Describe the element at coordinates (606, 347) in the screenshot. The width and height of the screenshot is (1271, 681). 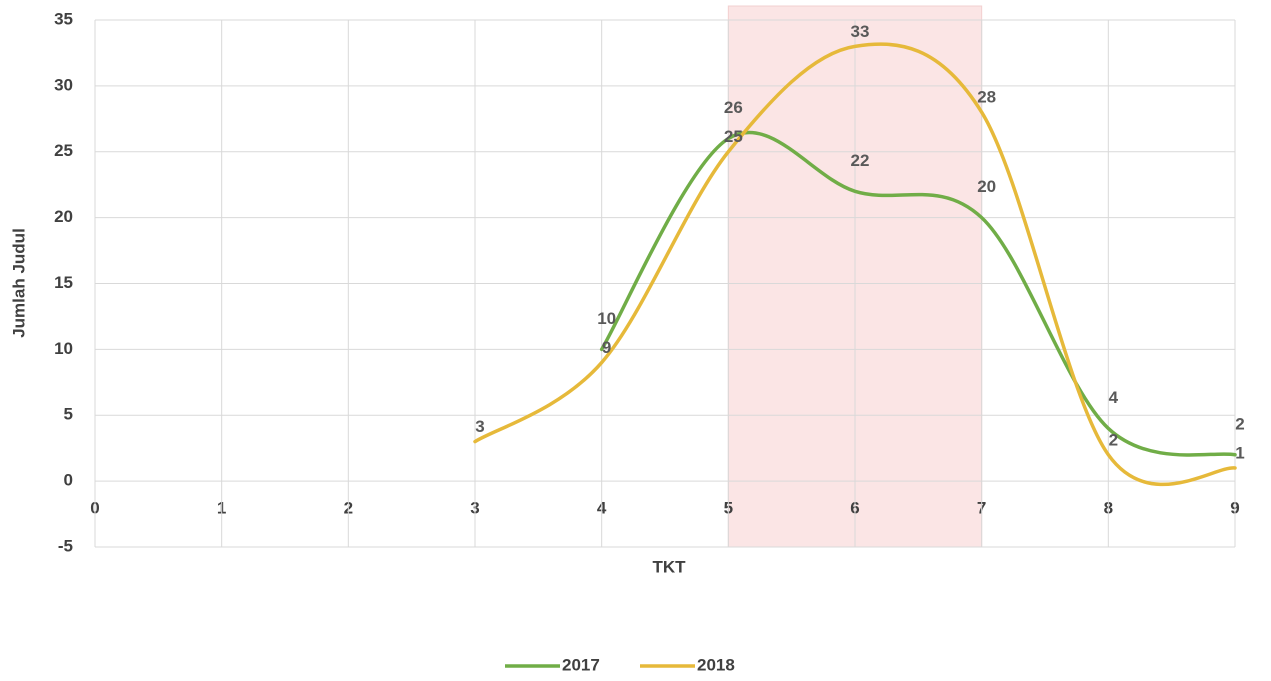
I see `data-label: 9` at that location.